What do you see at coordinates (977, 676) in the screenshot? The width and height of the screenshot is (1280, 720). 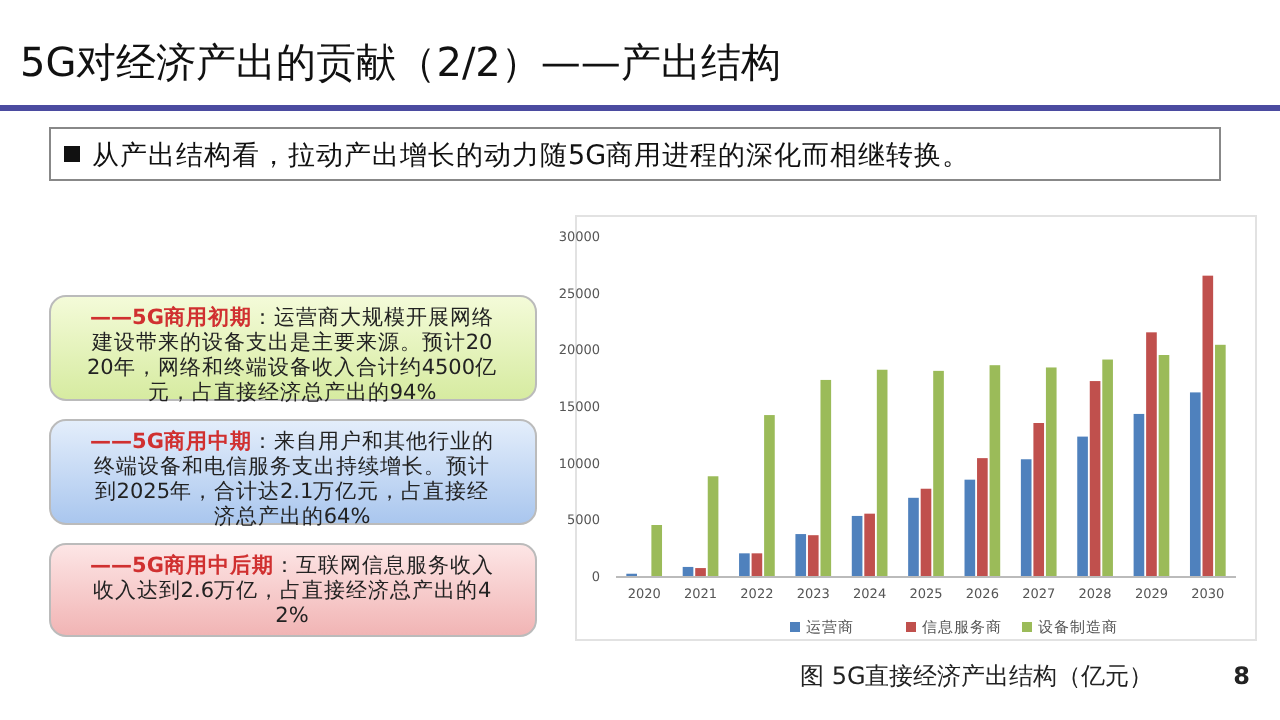 I see `caption: 图 5G直接经济产出结构（亿元）` at bounding box center [977, 676].